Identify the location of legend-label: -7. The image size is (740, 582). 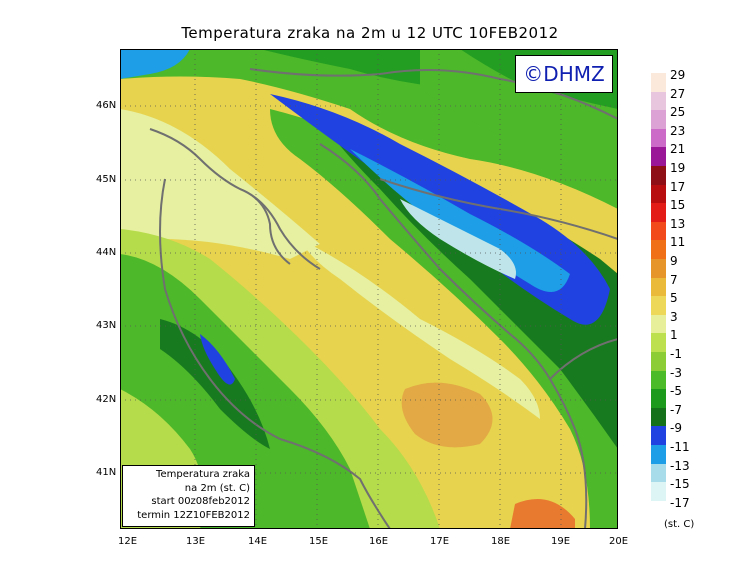
(676, 409).